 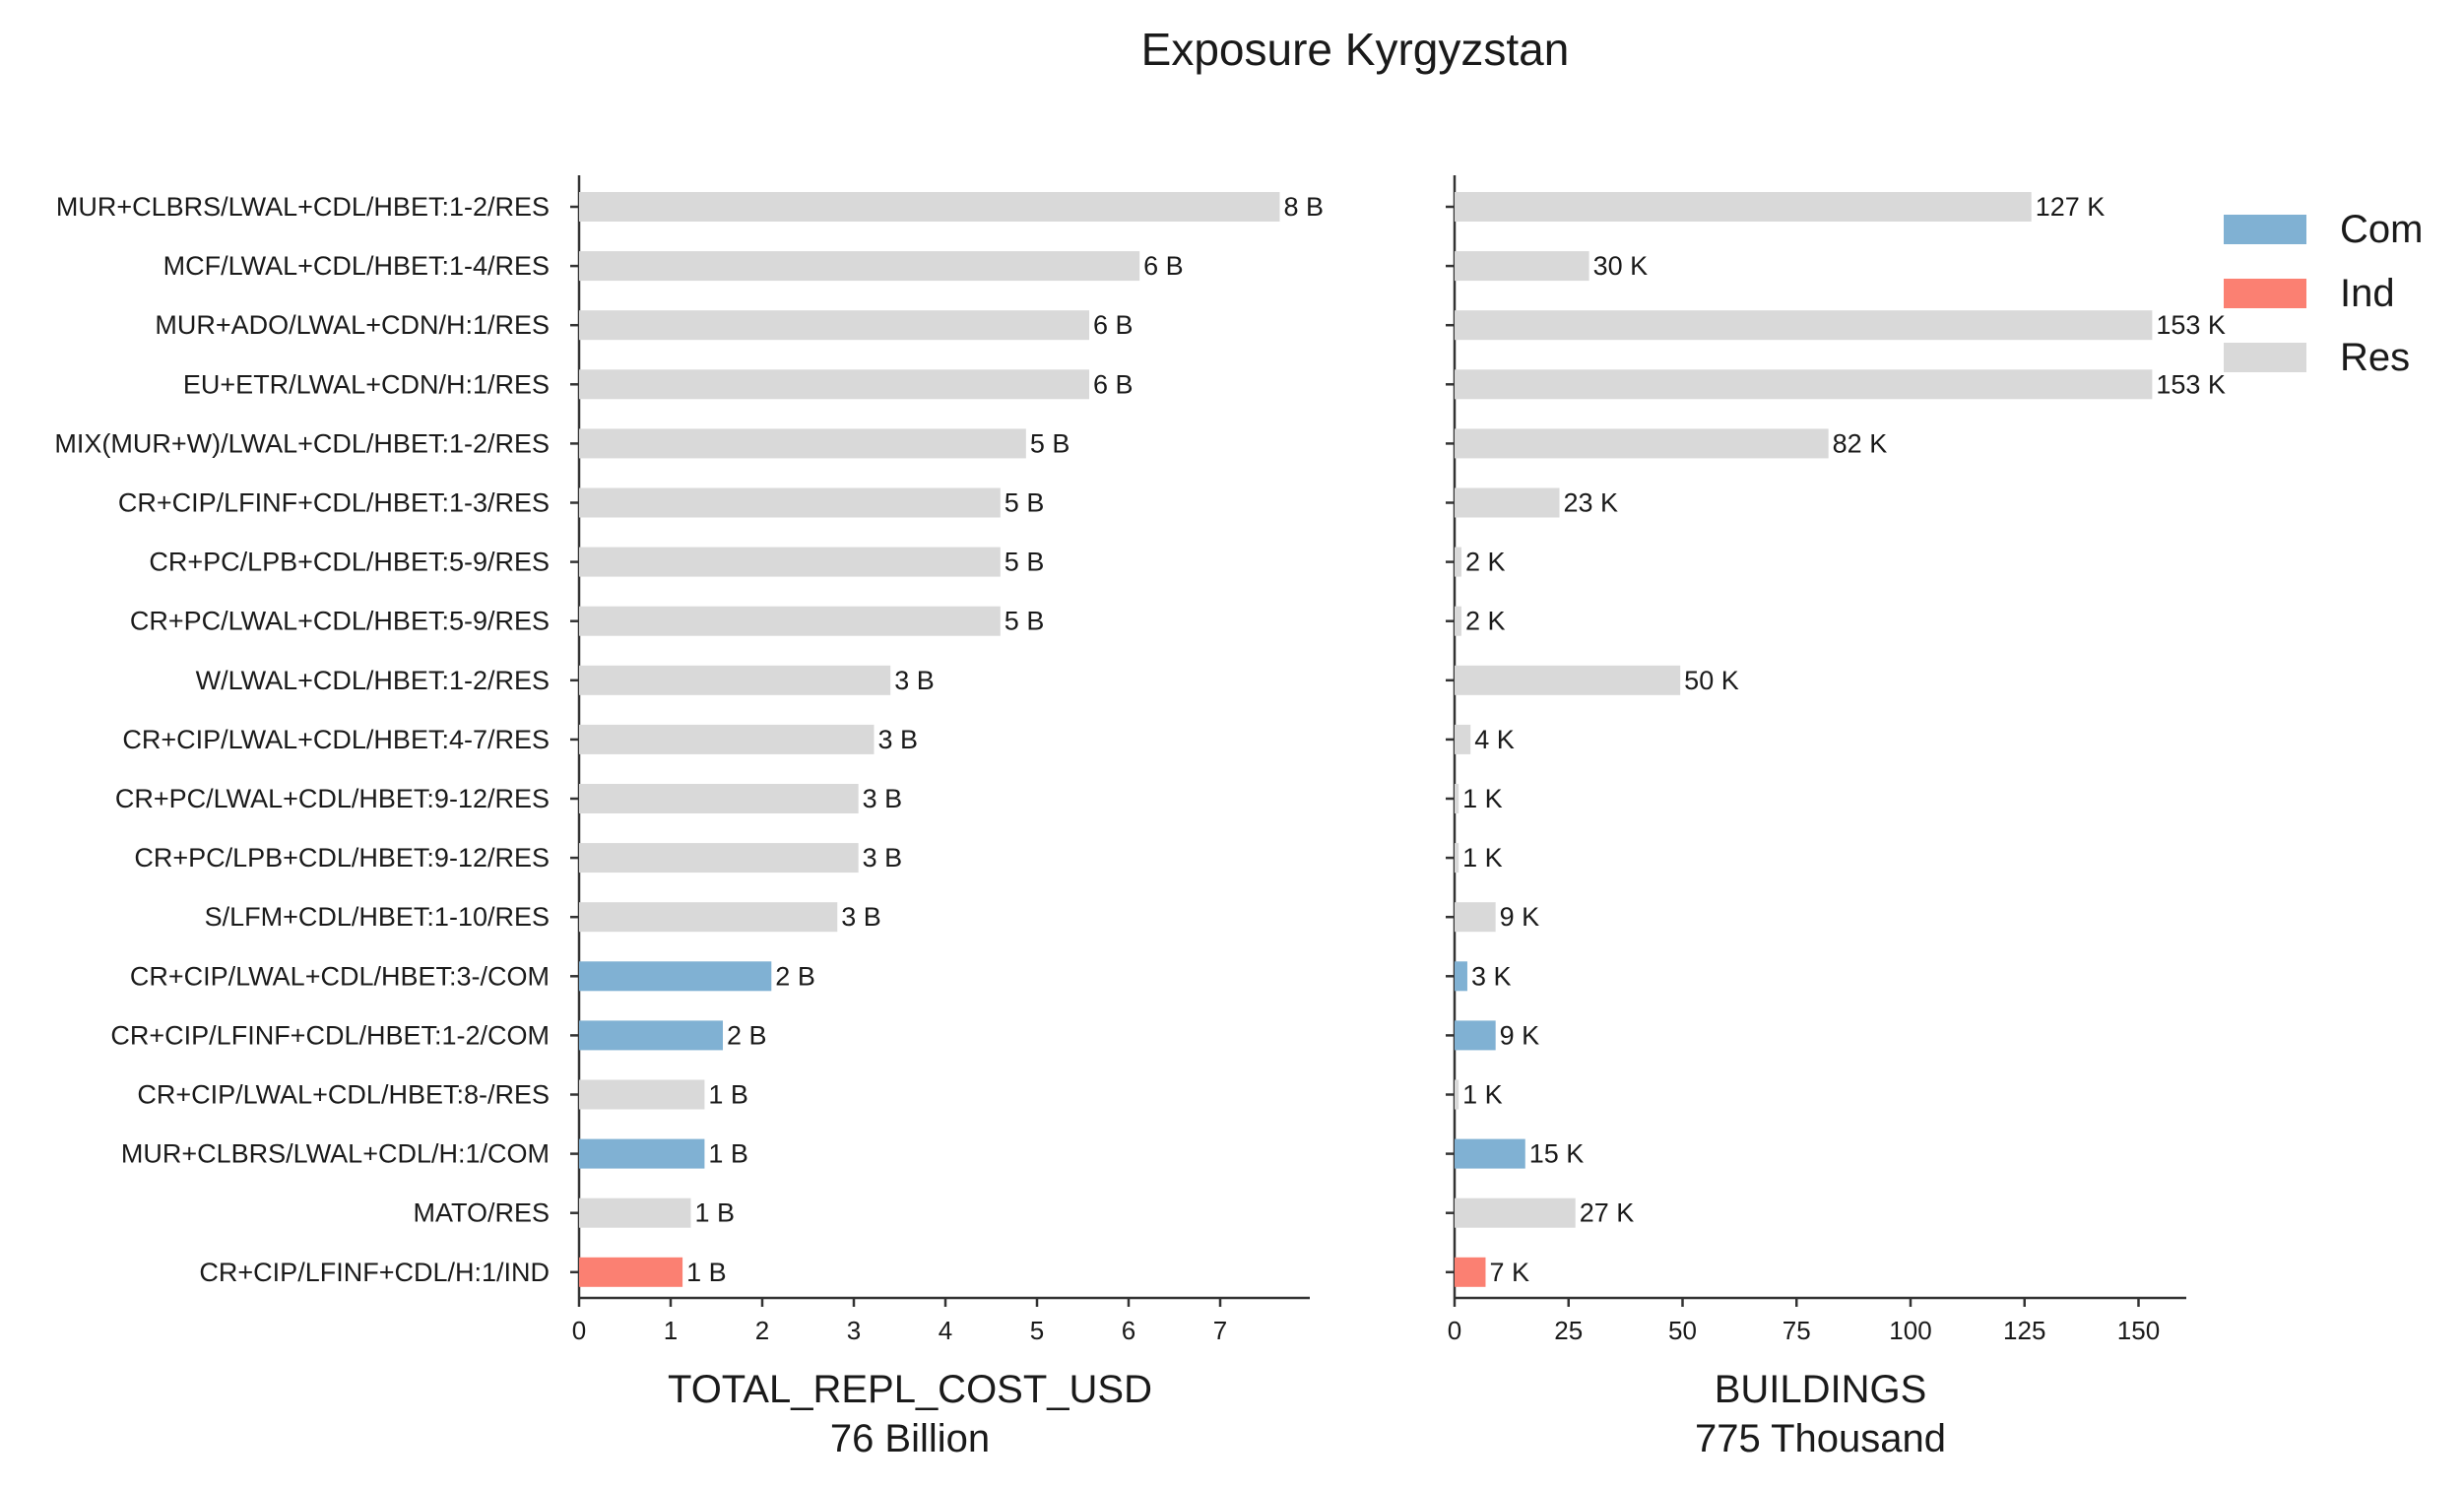 I want to click on category-label: CR+CIP/LFINF+CDL/H:1/IND, so click(x=374, y=1272).